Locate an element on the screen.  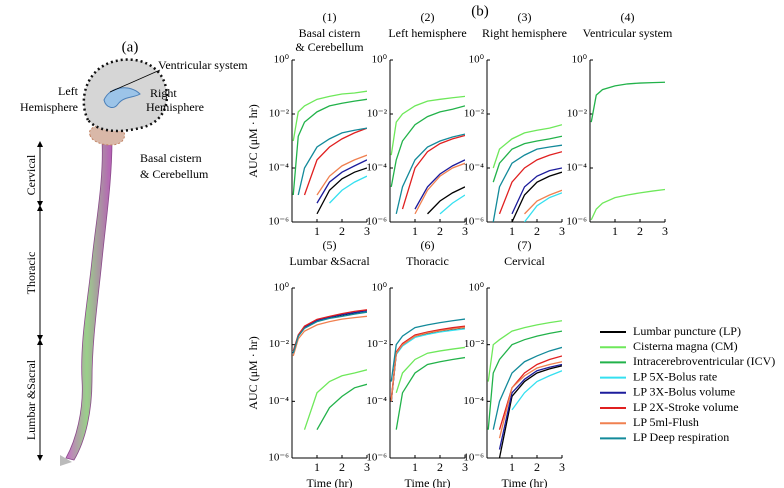
chart-title: Basal cistern is located at coordinates (330, 33).